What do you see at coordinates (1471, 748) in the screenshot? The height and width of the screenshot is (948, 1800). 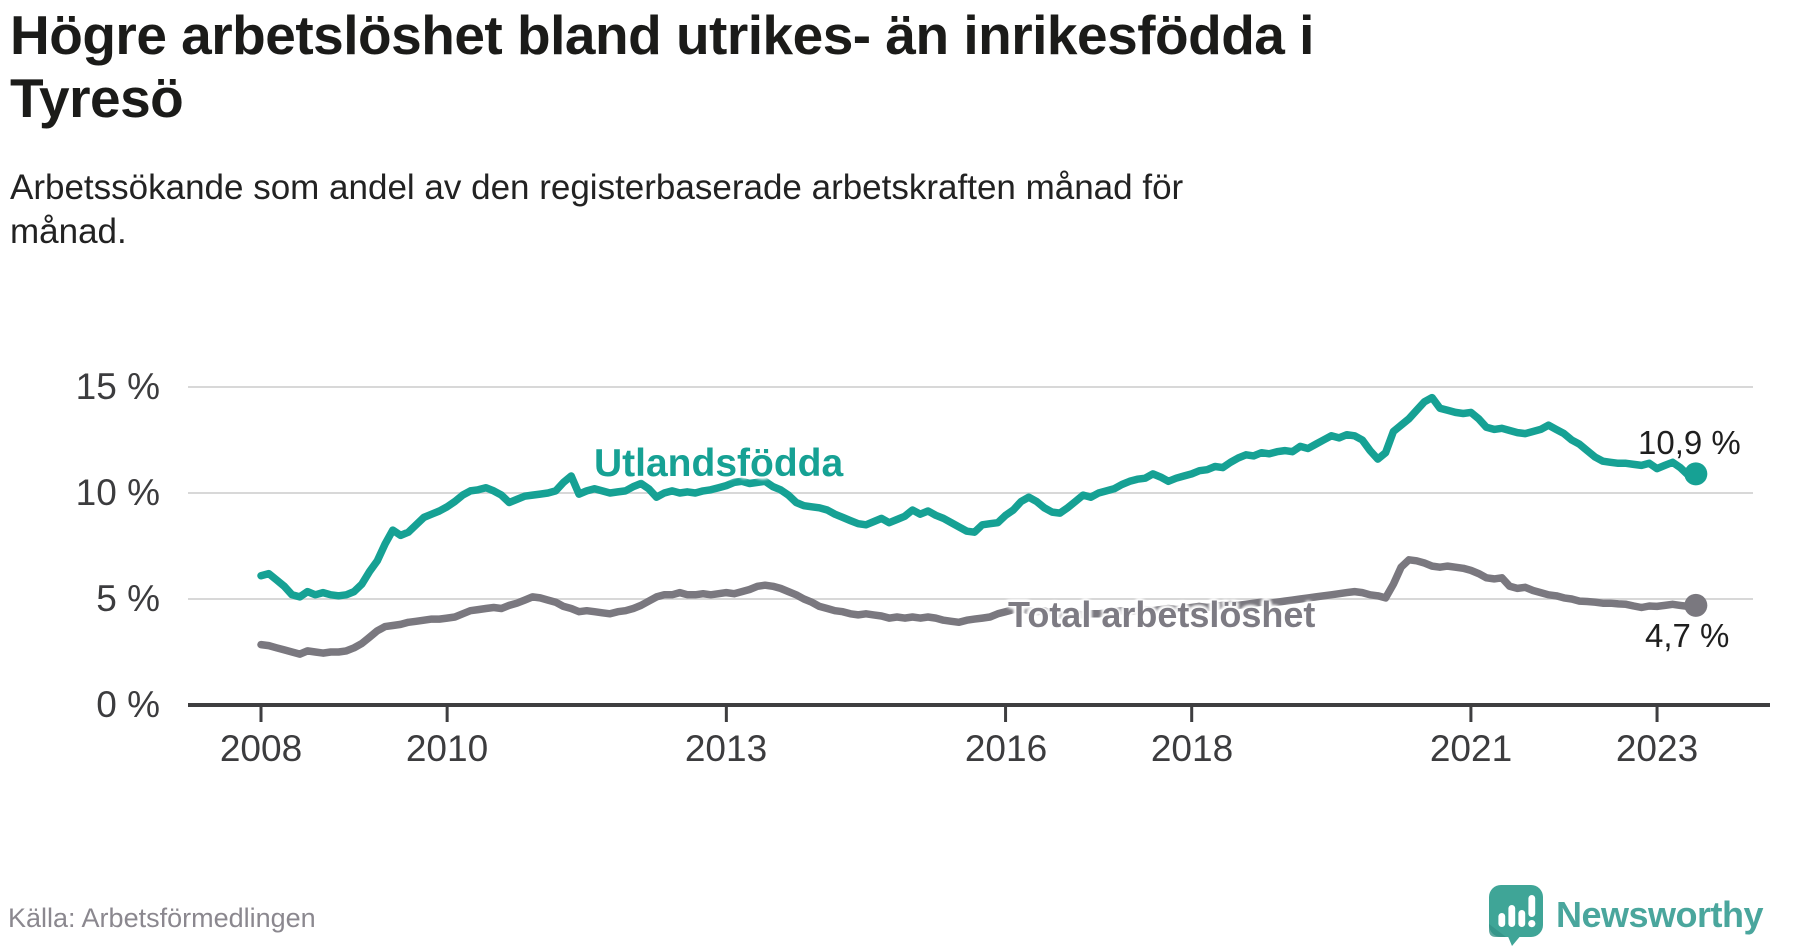 I see `x-tick-2021: 2021` at bounding box center [1471, 748].